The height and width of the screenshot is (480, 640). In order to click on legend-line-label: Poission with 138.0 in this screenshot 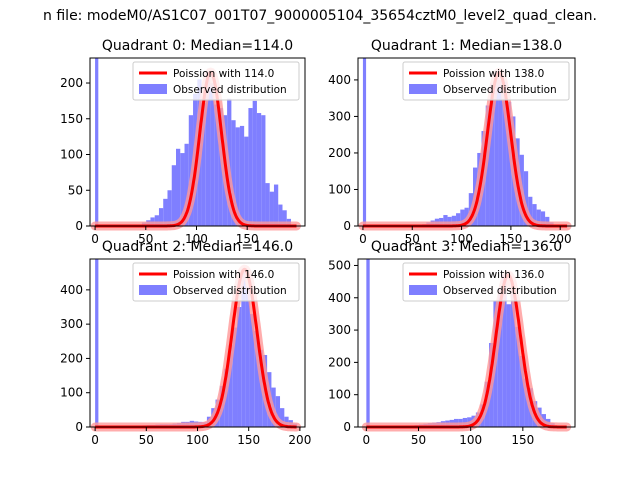, I will do `click(493, 74)`.